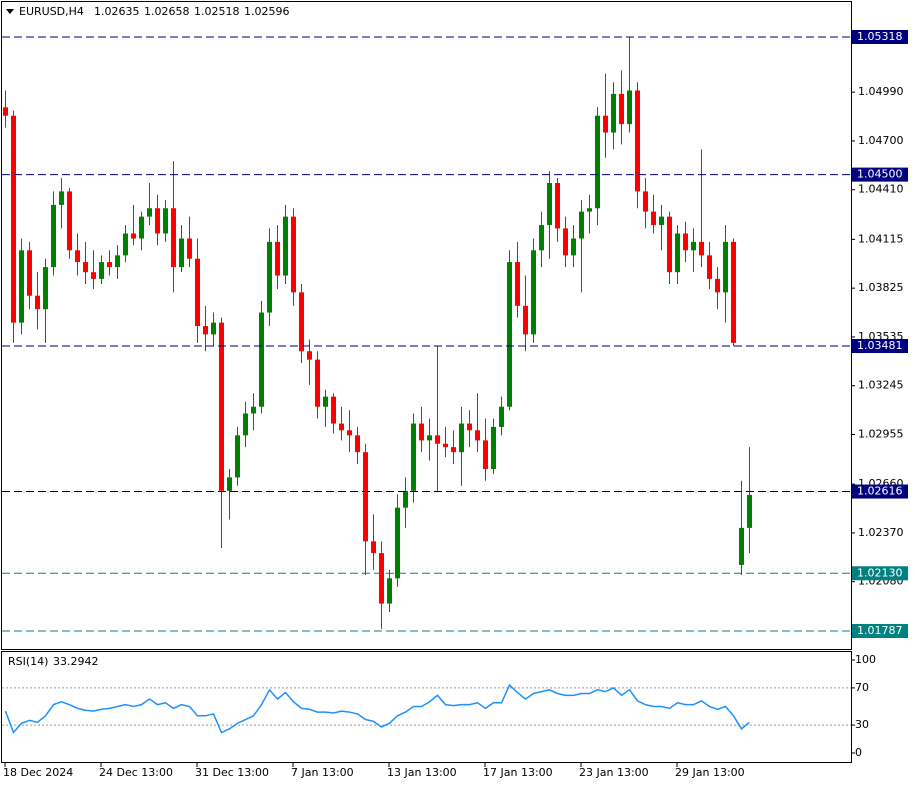  Describe the element at coordinates (267, 11) in the screenshot. I see `header-value: 1.02596` at that location.